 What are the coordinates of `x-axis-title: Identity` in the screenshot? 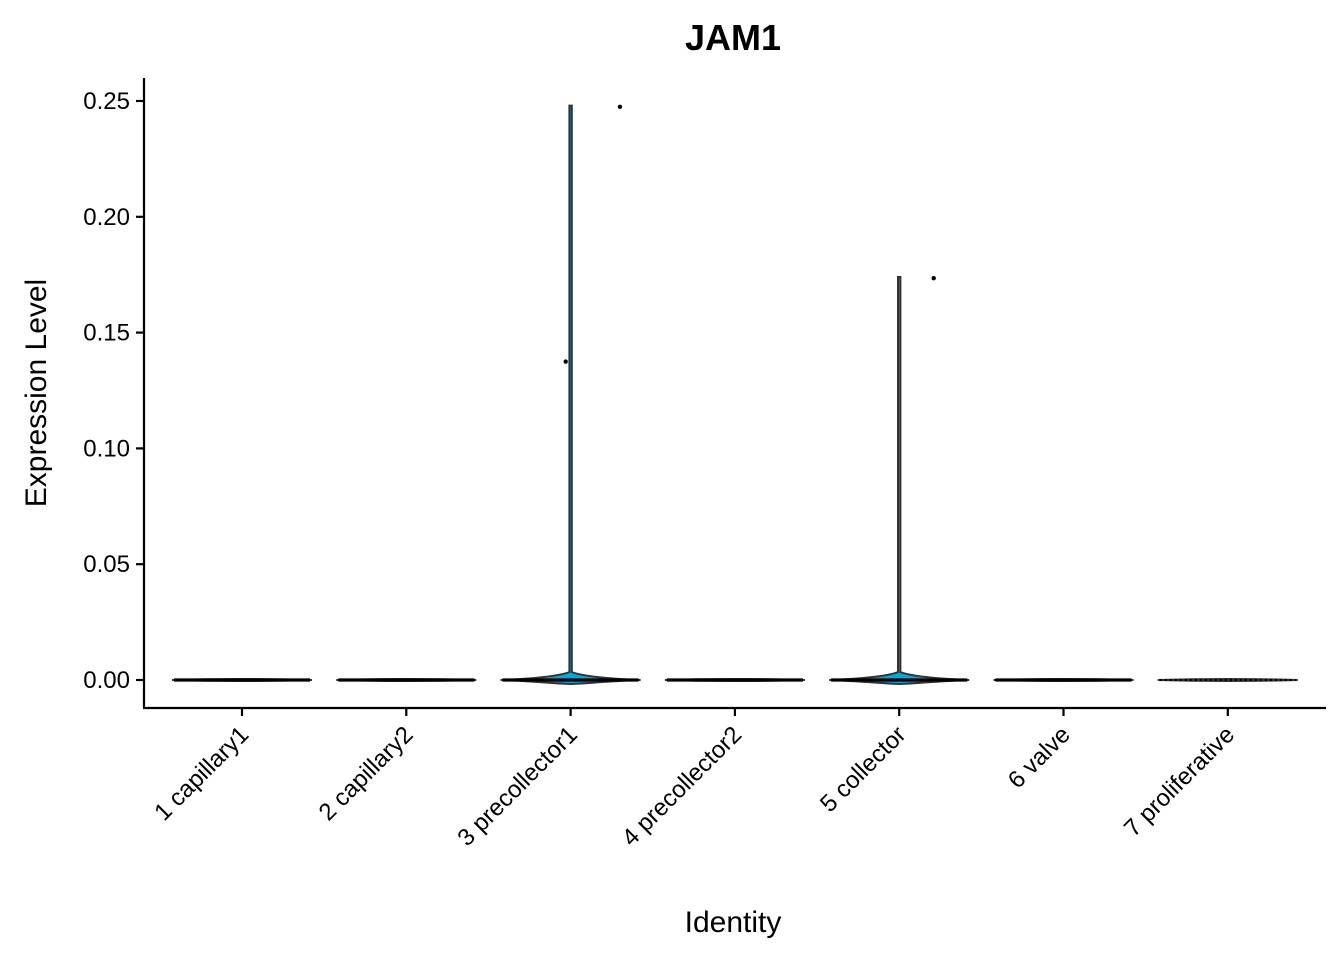 It's located at (733, 922).